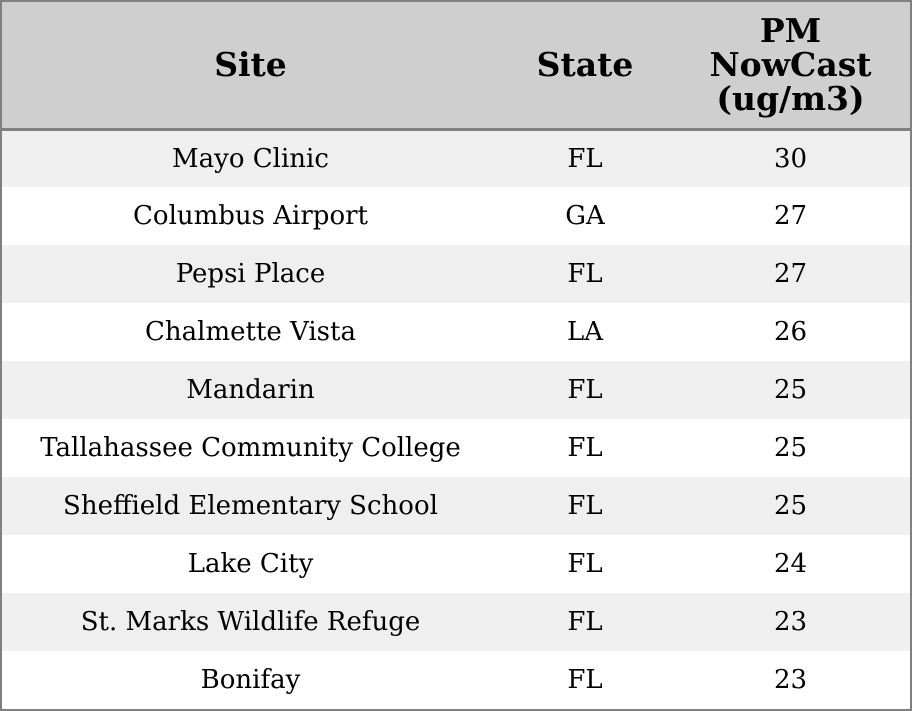 The width and height of the screenshot is (912, 711). What do you see at coordinates (456, 216) in the screenshot?
I see `table-row: Columbus Airport GA 27` at bounding box center [456, 216].